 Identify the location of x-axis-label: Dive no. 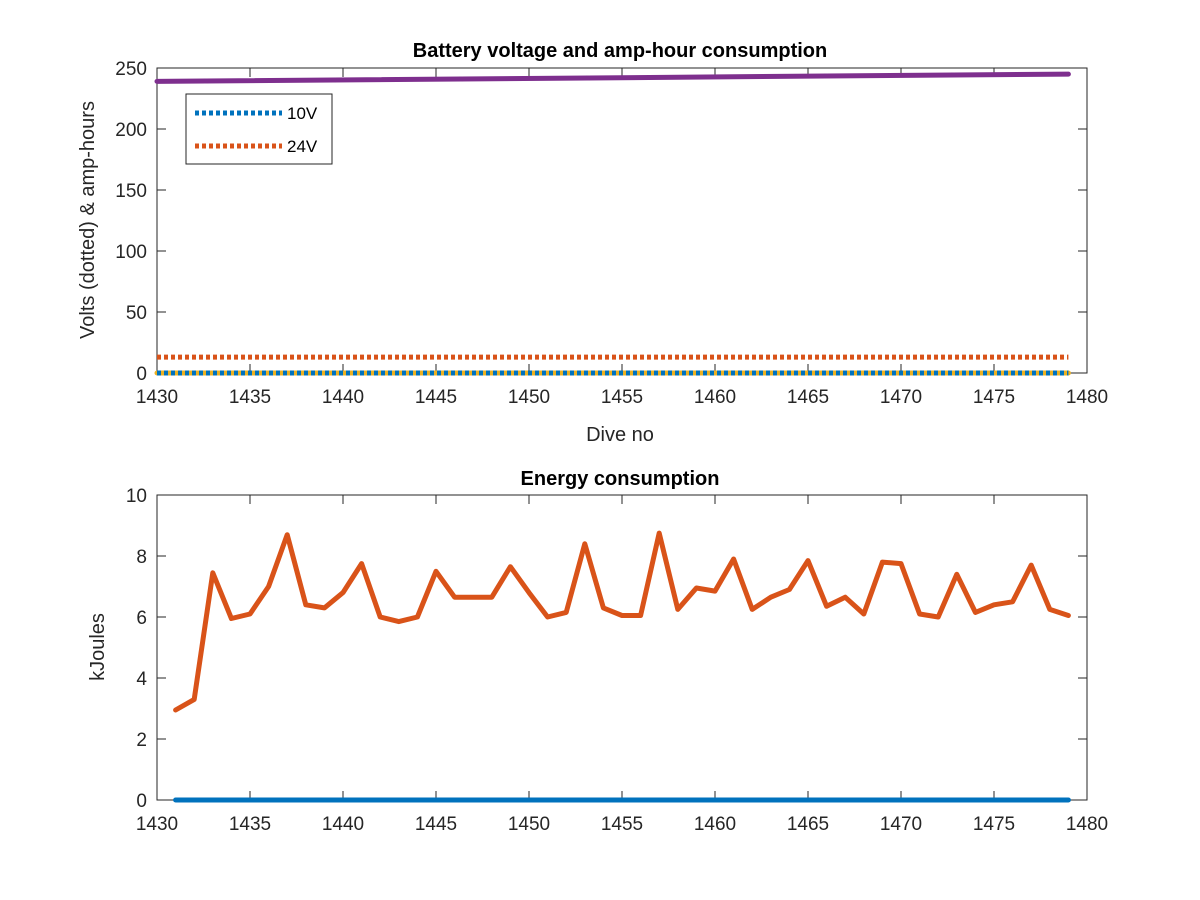
(620, 435).